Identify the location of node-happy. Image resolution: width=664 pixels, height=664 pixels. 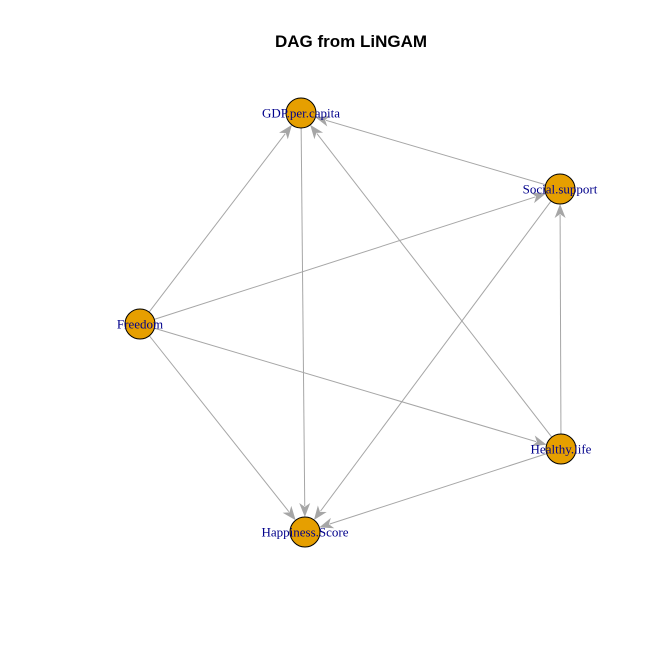
(305, 532).